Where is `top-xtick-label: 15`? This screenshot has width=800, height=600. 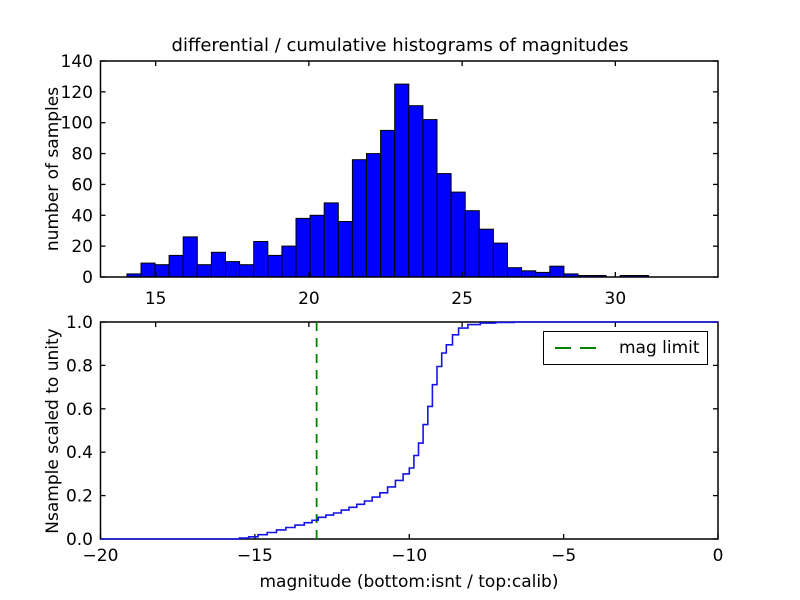 top-xtick-label: 15 is located at coordinates (156, 299).